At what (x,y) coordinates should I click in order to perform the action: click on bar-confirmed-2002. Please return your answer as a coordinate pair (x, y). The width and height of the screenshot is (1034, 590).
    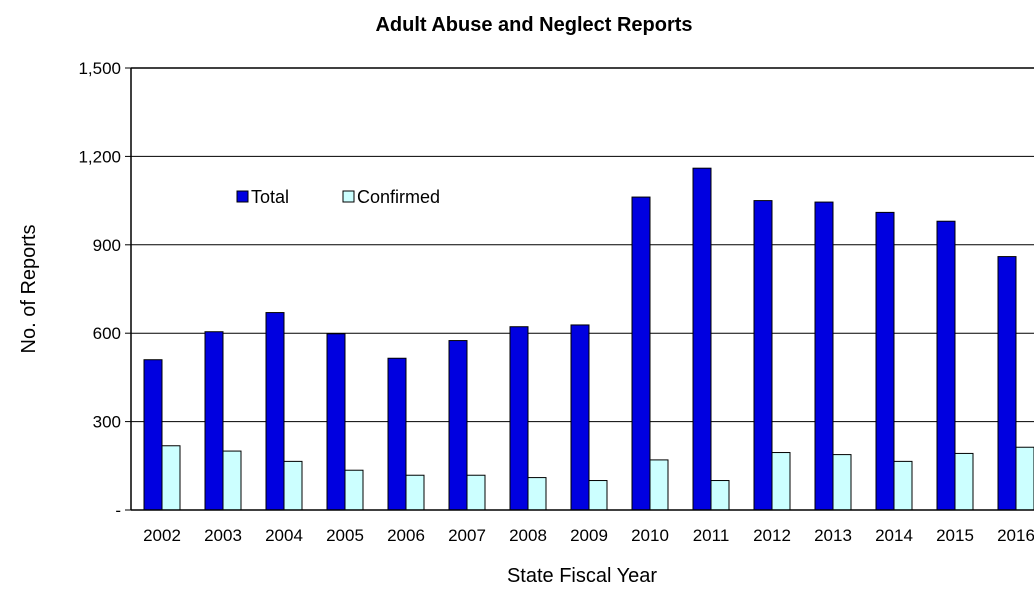
    Looking at the image, I should click on (171, 478).